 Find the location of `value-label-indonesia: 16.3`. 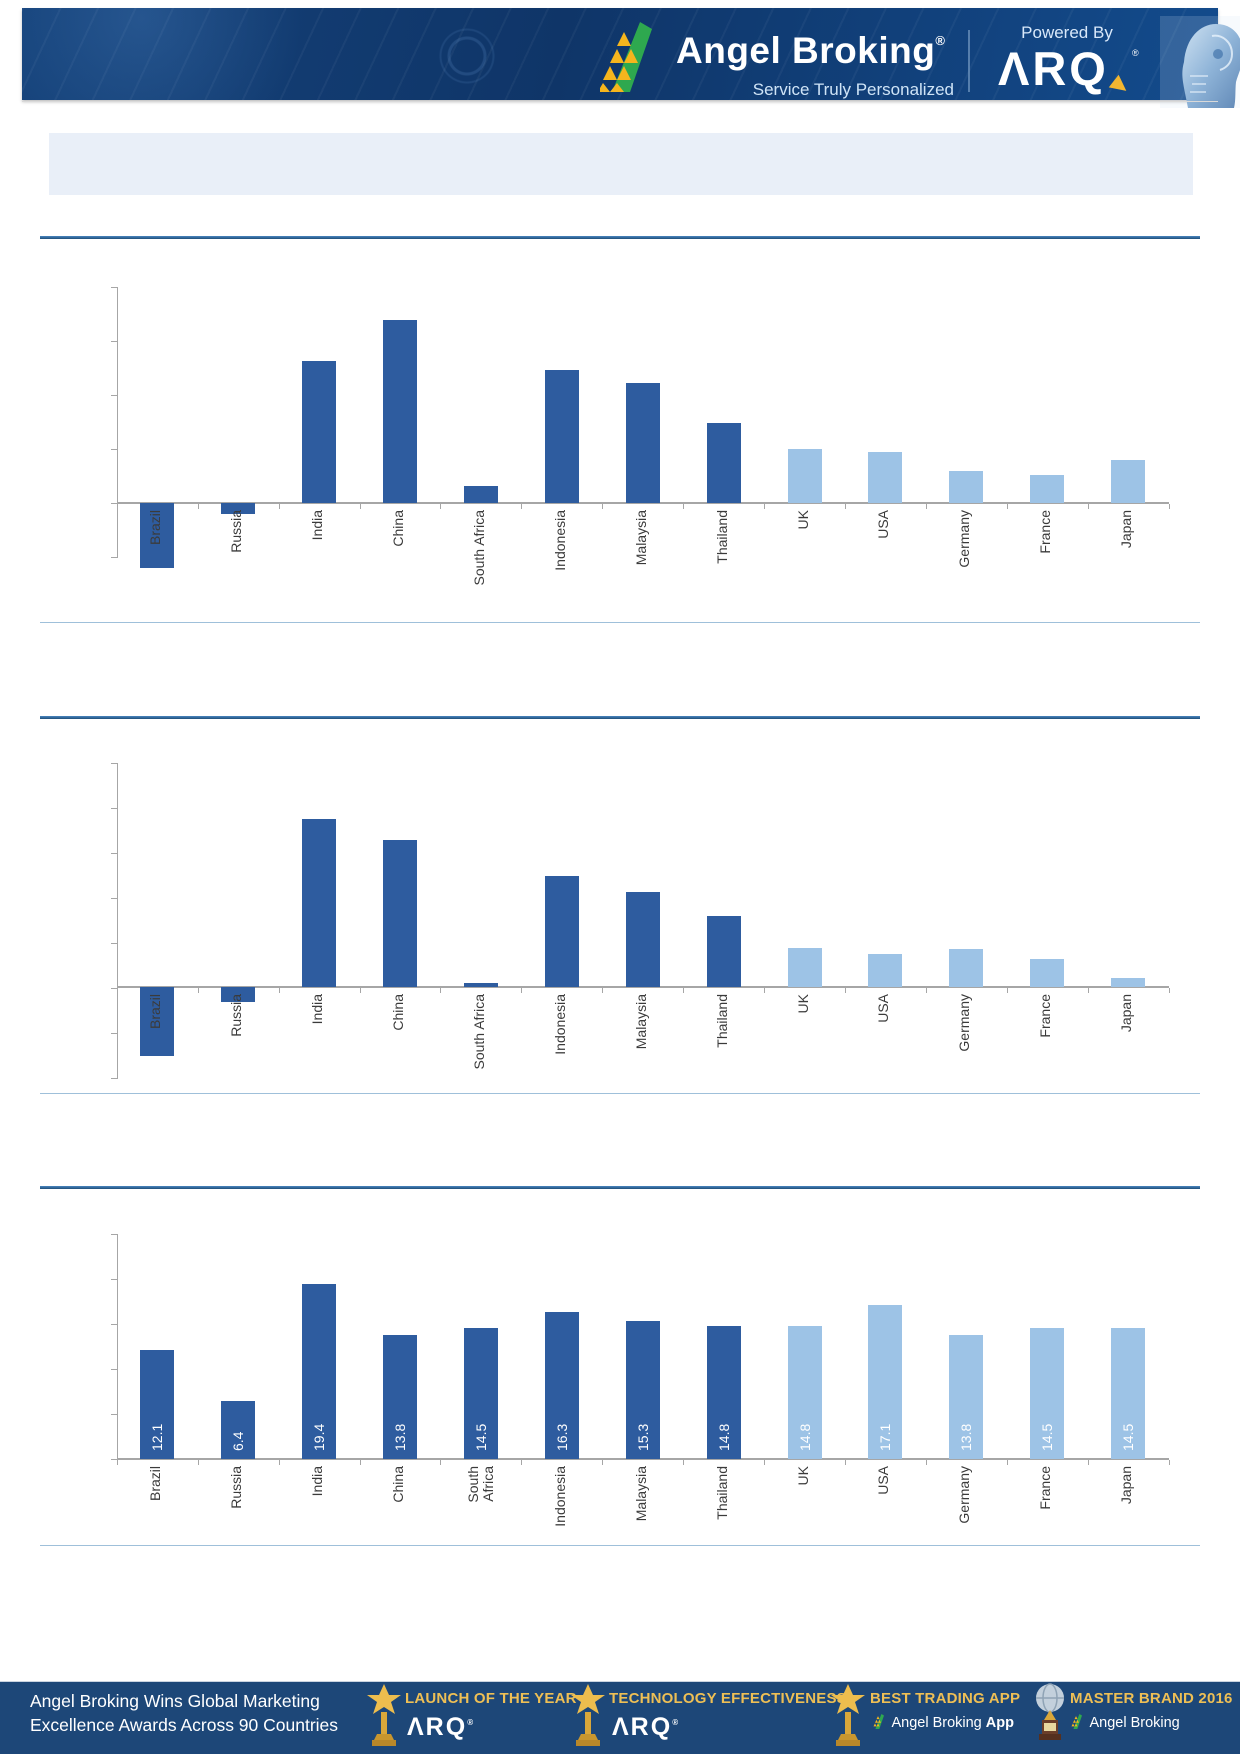

value-label-indonesia: 16.3 is located at coordinates (561, 1437).